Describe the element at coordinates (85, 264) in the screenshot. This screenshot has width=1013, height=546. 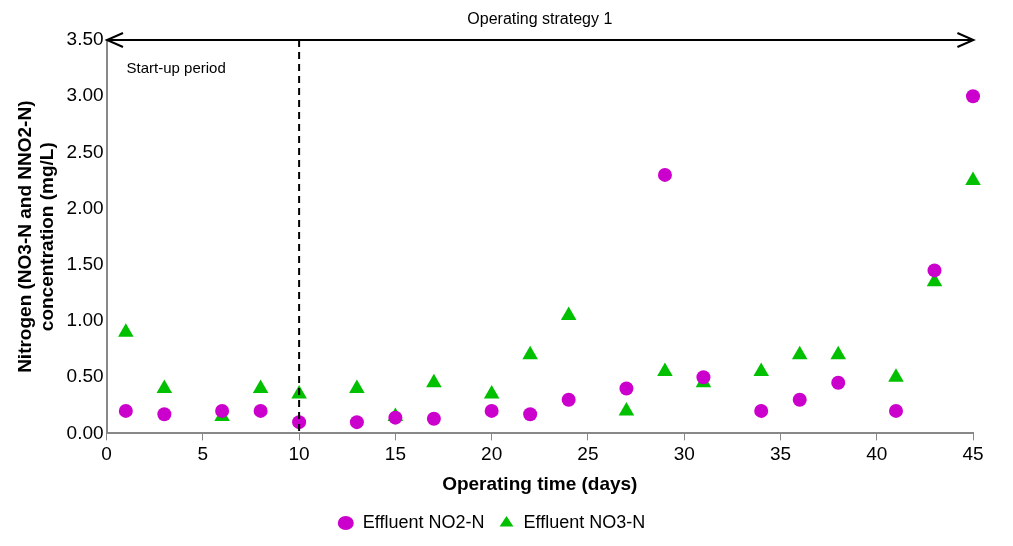
I see `y-tick-label: 1.50` at that location.